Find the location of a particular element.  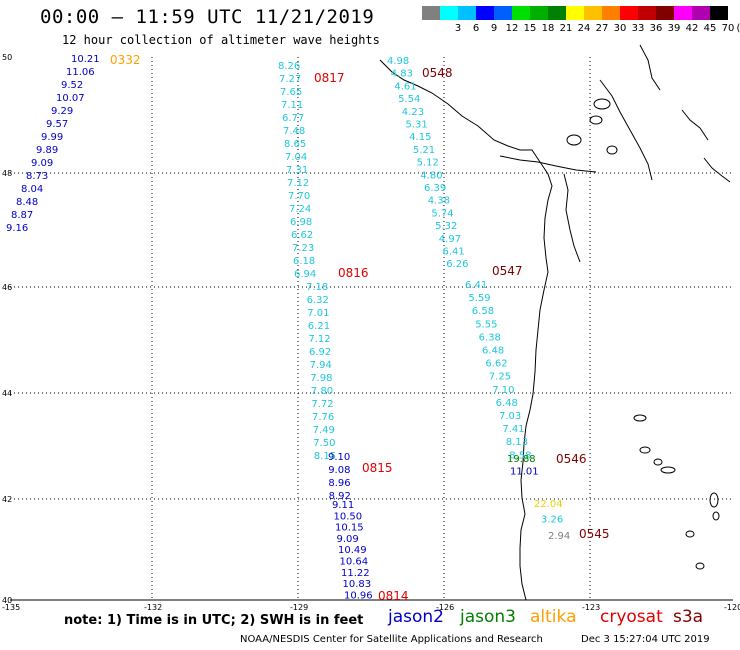

lon-label: -135 is located at coordinates (11, 607).